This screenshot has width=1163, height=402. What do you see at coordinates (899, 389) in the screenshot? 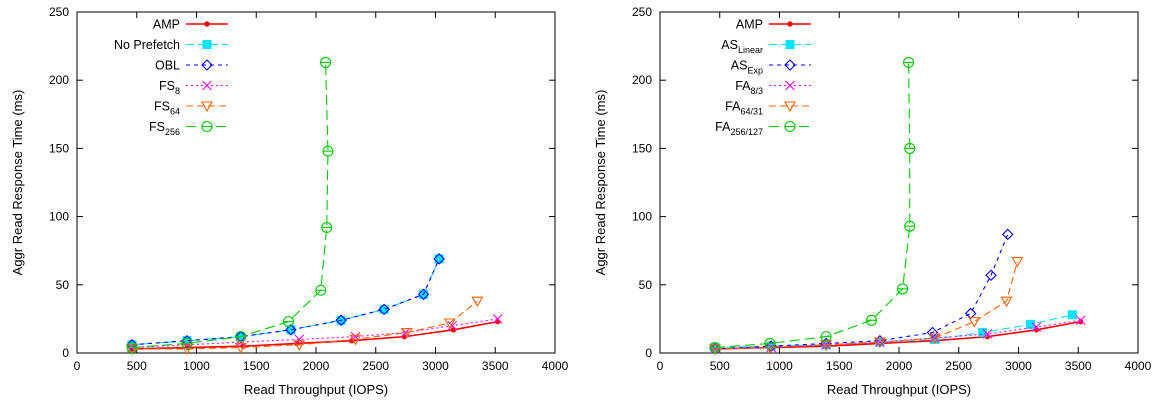
I see `x-axis-title: Read Throughput (IOPS)` at bounding box center [899, 389].